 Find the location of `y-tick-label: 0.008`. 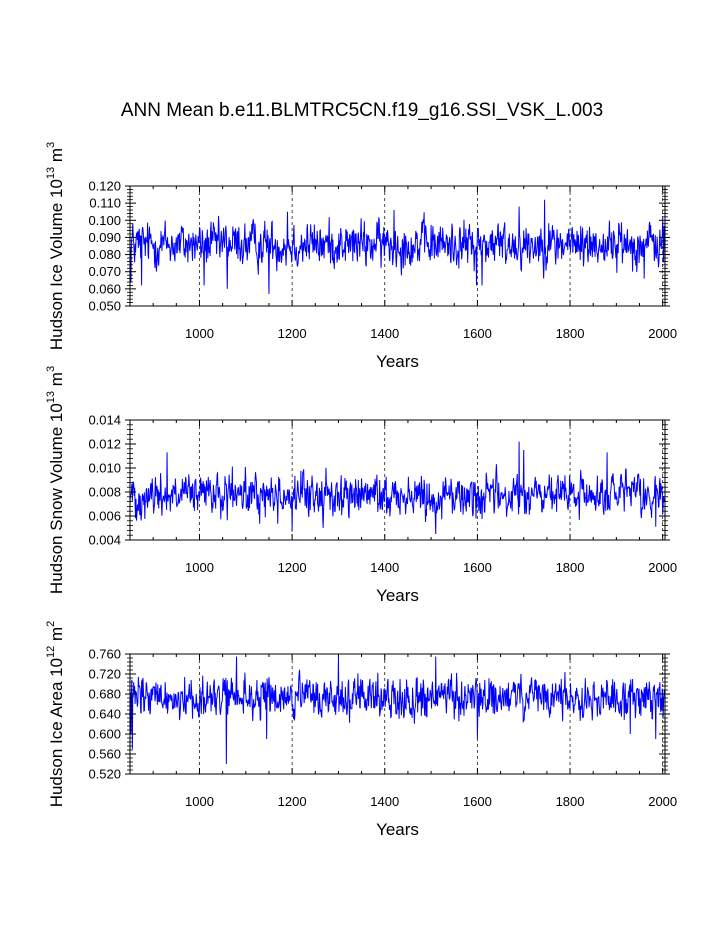

y-tick-label: 0.008 is located at coordinates (104, 492).